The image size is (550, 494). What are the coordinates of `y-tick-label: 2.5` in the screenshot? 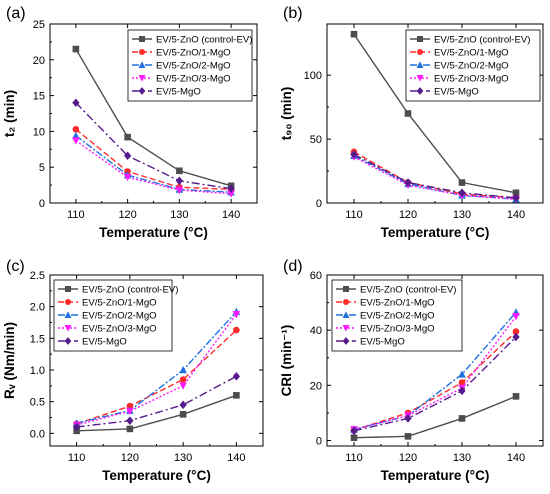 It's located at (37, 276).